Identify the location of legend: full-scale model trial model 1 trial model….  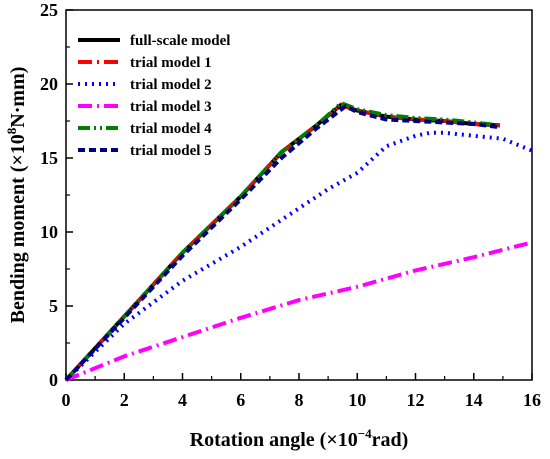
(154, 96).